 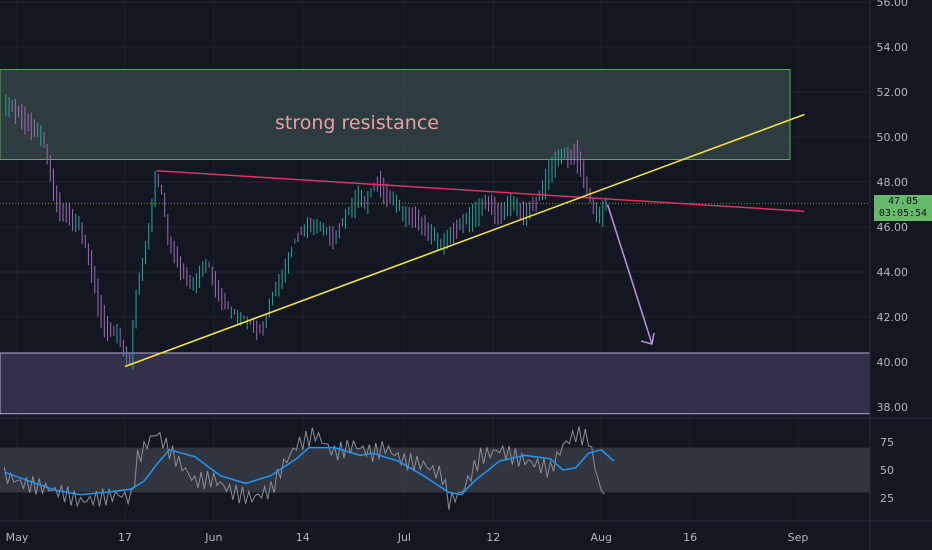 I want to click on price-tick-label: 42.00, so click(x=893, y=317).